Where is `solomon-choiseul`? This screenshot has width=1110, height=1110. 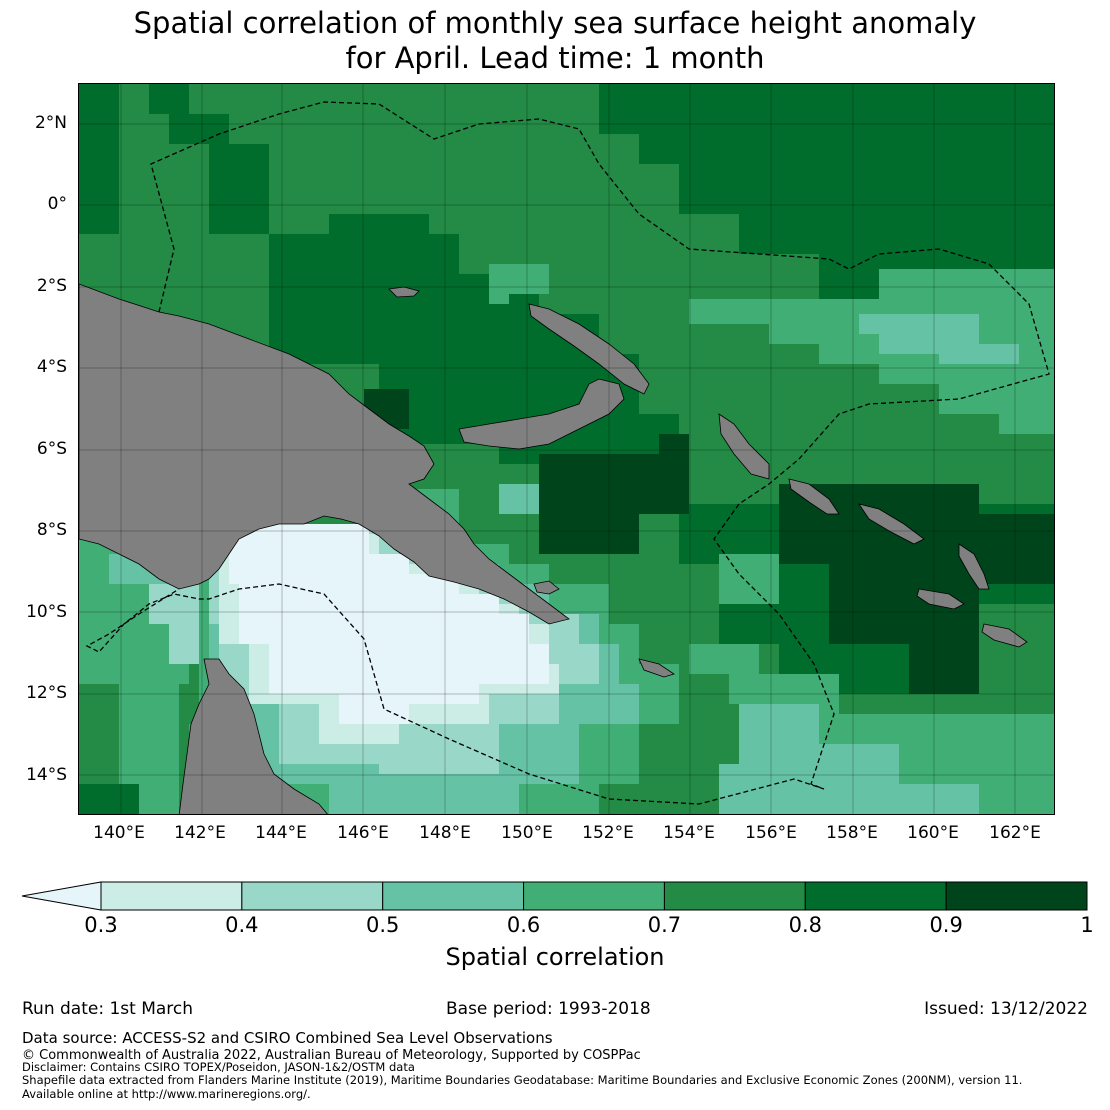
solomon-choiseul is located at coordinates (814, 496).